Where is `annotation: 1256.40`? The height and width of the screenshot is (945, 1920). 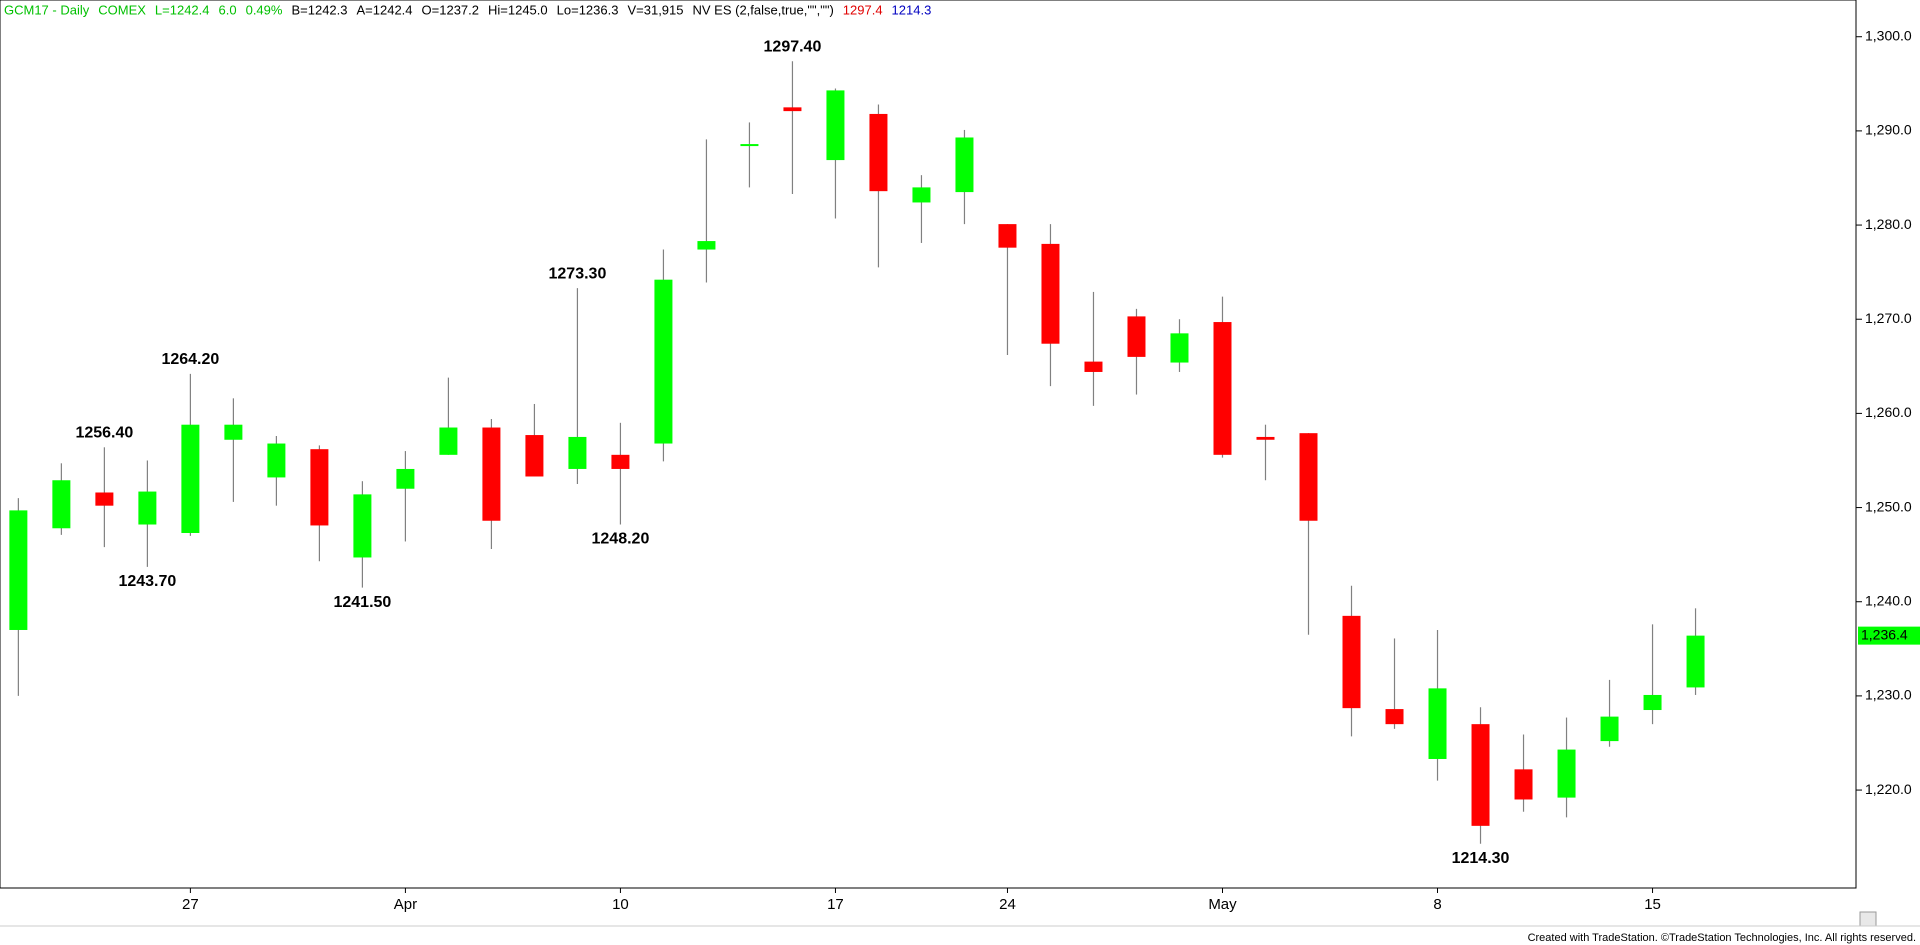
annotation: 1256.40 is located at coordinates (104, 433).